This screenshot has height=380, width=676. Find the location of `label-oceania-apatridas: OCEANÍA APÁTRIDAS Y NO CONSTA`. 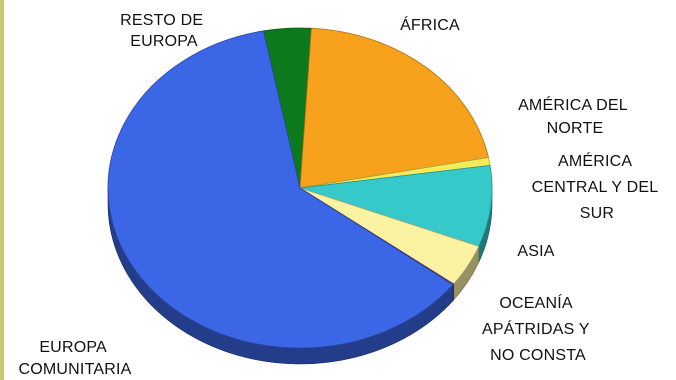

label-oceania-apatridas: OCEANÍA APÁTRIDAS Y NO CONSTA is located at coordinates (538, 328).